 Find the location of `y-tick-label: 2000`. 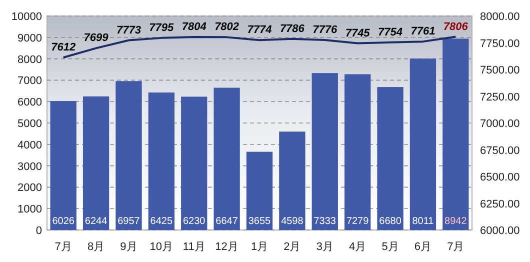

y-tick-label: 2000 is located at coordinates (30, 188).